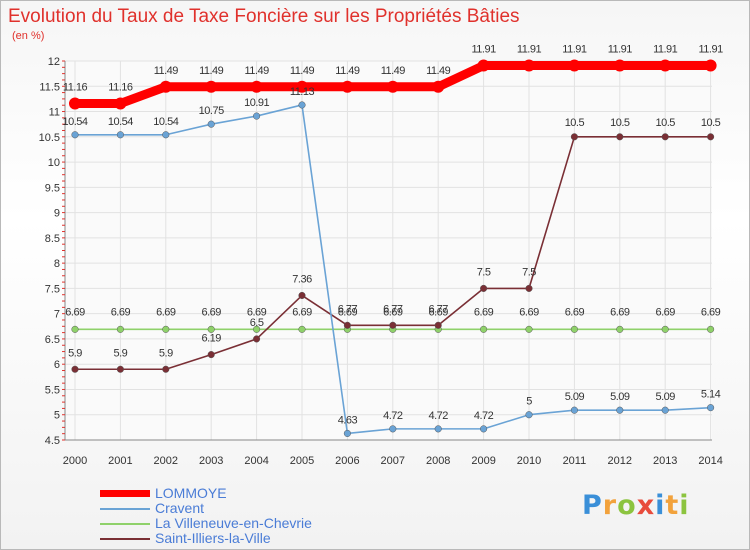  Describe the element at coordinates (711, 395) in the screenshot. I see `data-label: 5.14` at that location.